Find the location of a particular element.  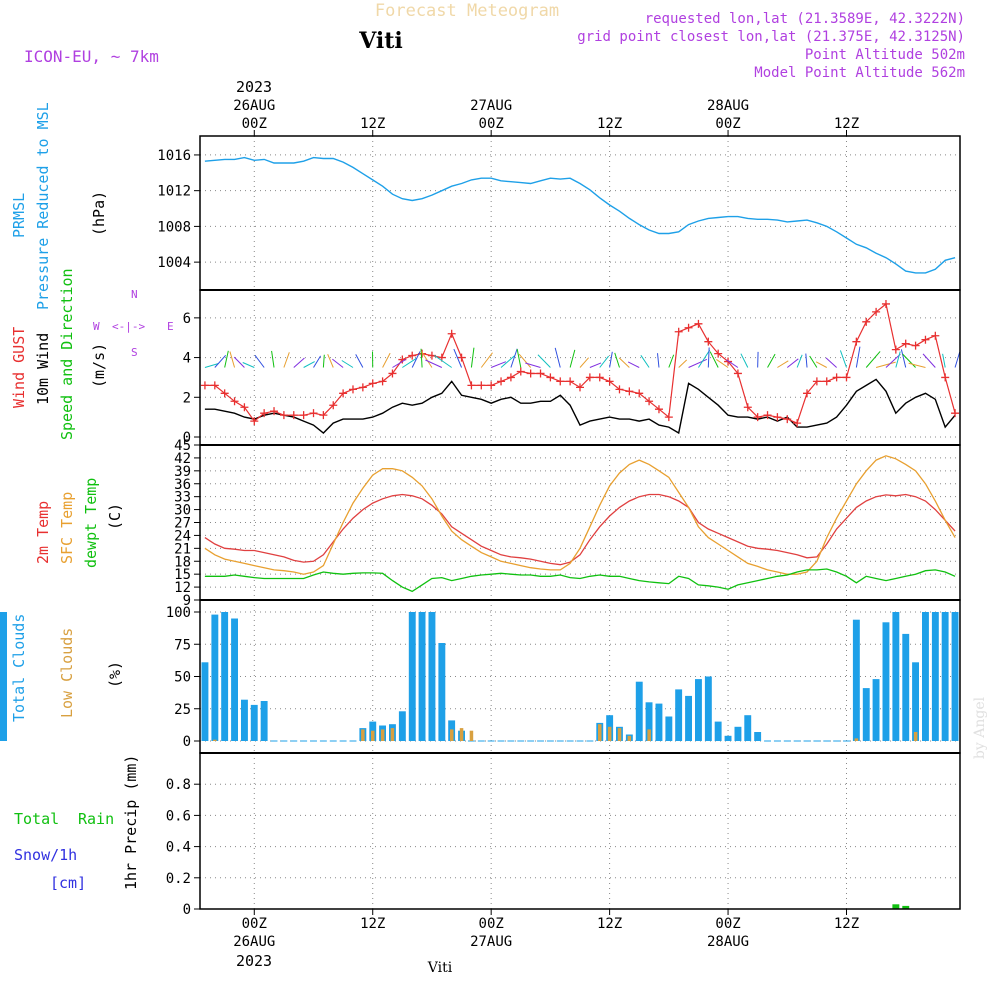

temp-2m-label: 2m Temp is located at coordinates (43, 532).